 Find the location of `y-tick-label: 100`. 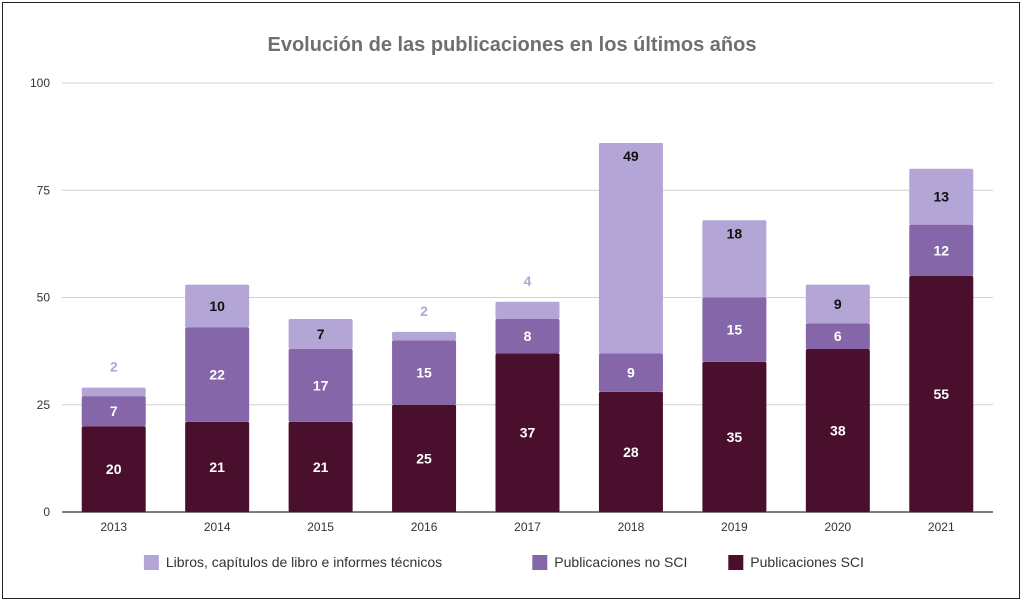

y-tick-label: 100 is located at coordinates (40, 83).